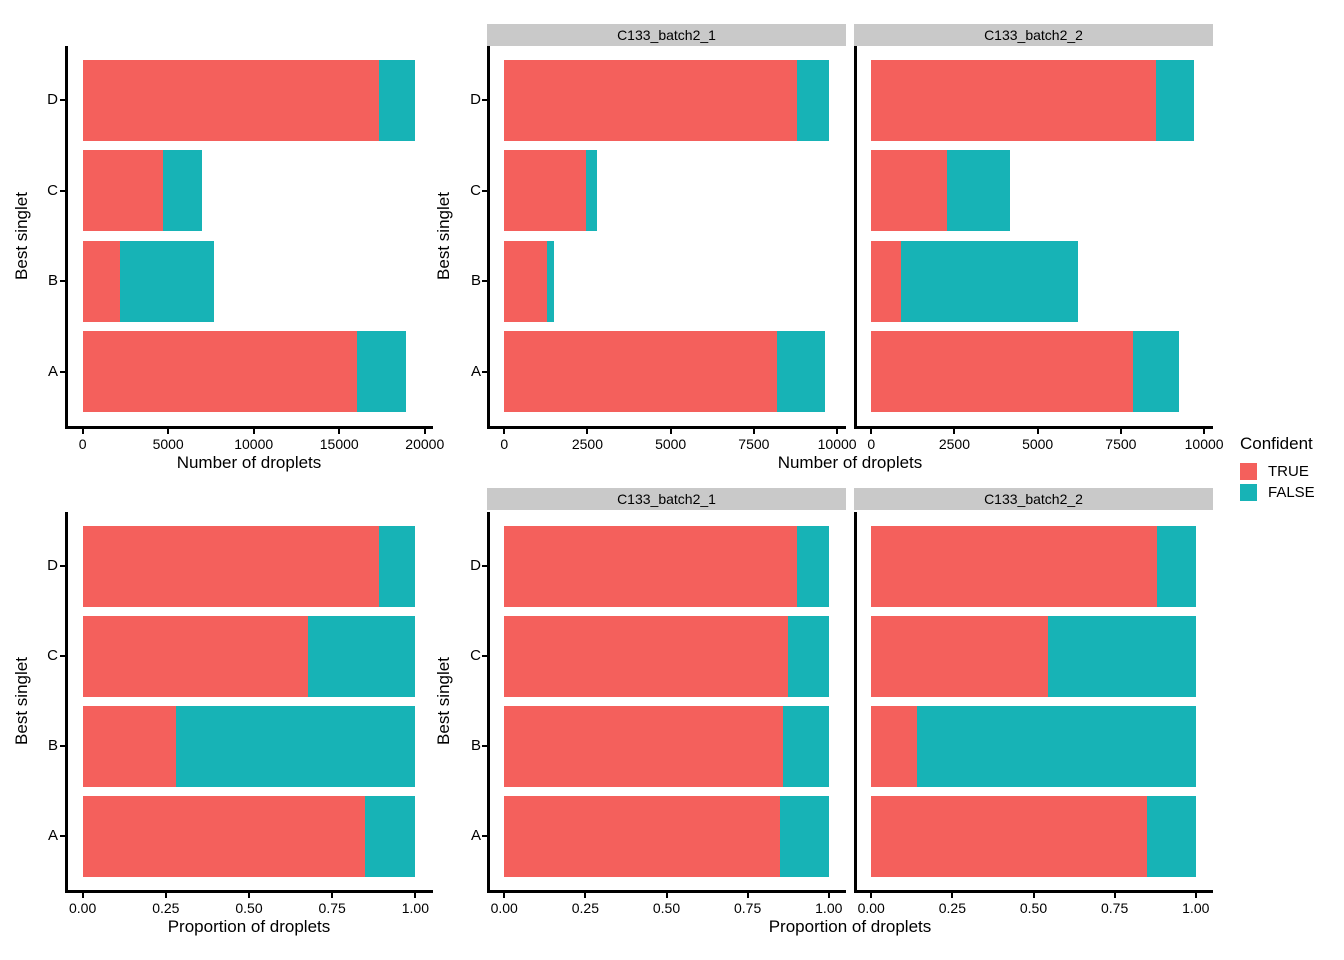 This screenshot has height=960, width=1344. What do you see at coordinates (425, 444) in the screenshot?
I see `x-tick-label: 20000` at bounding box center [425, 444].